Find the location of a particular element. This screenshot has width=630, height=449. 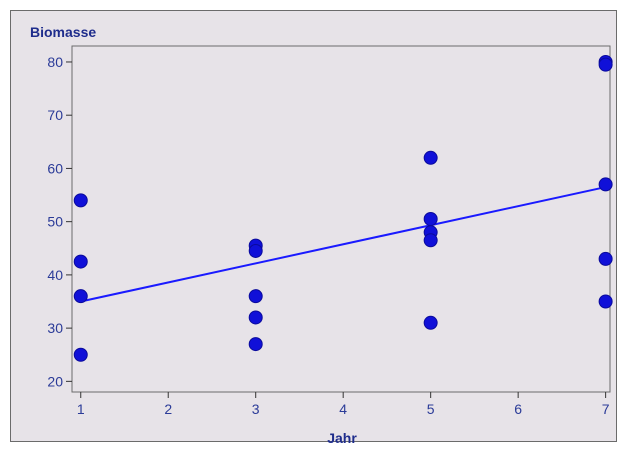

y-tick-label: 20 is located at coordinates (55, 381).